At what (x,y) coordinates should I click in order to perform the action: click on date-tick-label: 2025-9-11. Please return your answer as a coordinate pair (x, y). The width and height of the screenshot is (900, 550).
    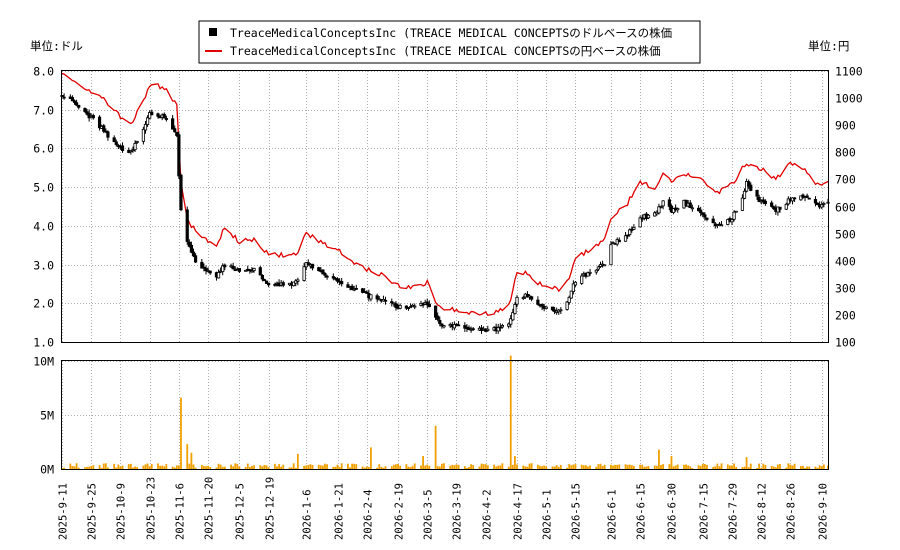
    Looking at the image, I should click on (64, 511).